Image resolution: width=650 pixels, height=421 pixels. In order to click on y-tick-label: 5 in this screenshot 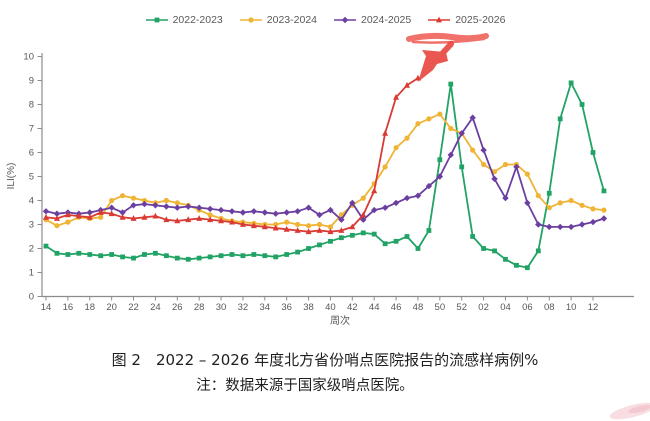, I will do `click(31, 177)`.